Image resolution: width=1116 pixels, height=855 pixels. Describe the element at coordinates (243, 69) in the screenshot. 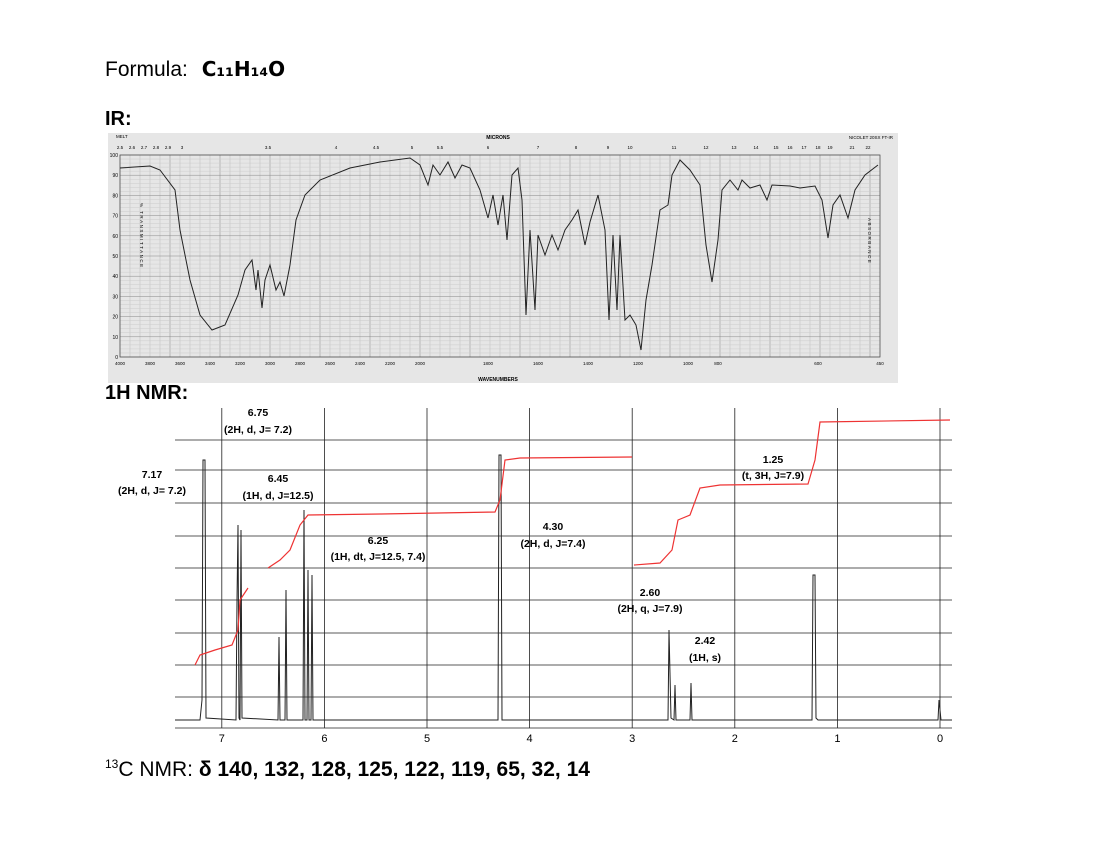

I see `formula-value: C₁₁H₁₄O` at that location.